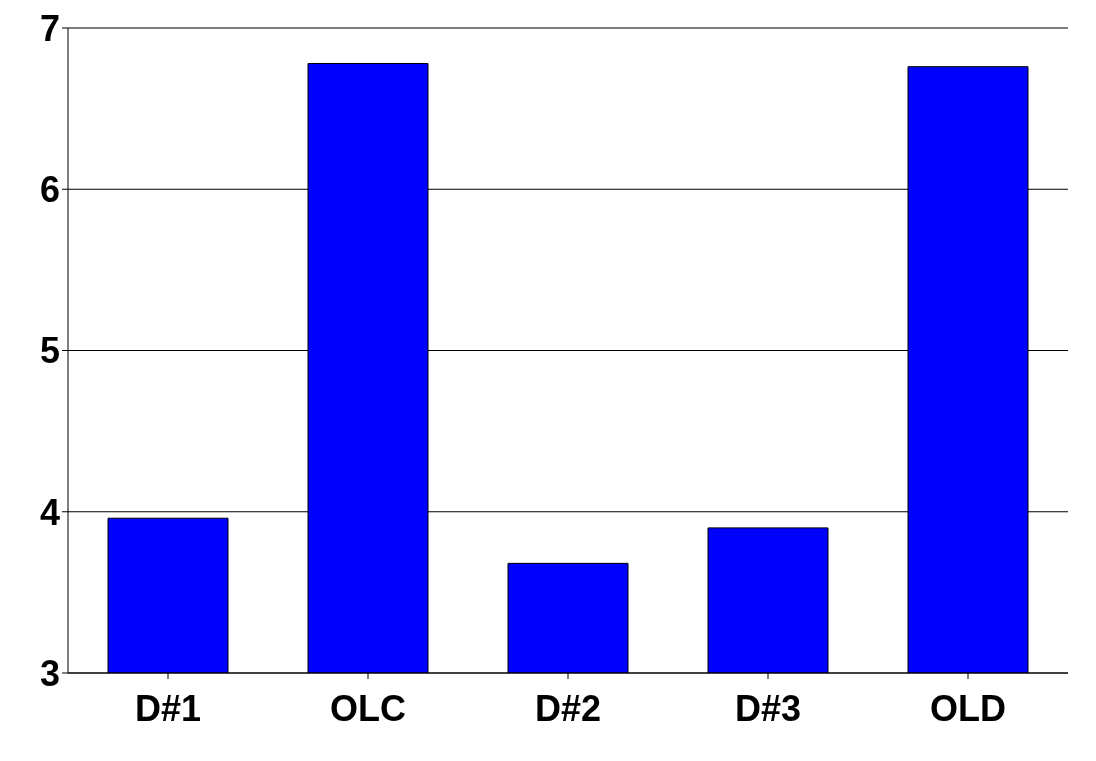  I want to click on y-tick-label: 5, so click(49, 351).